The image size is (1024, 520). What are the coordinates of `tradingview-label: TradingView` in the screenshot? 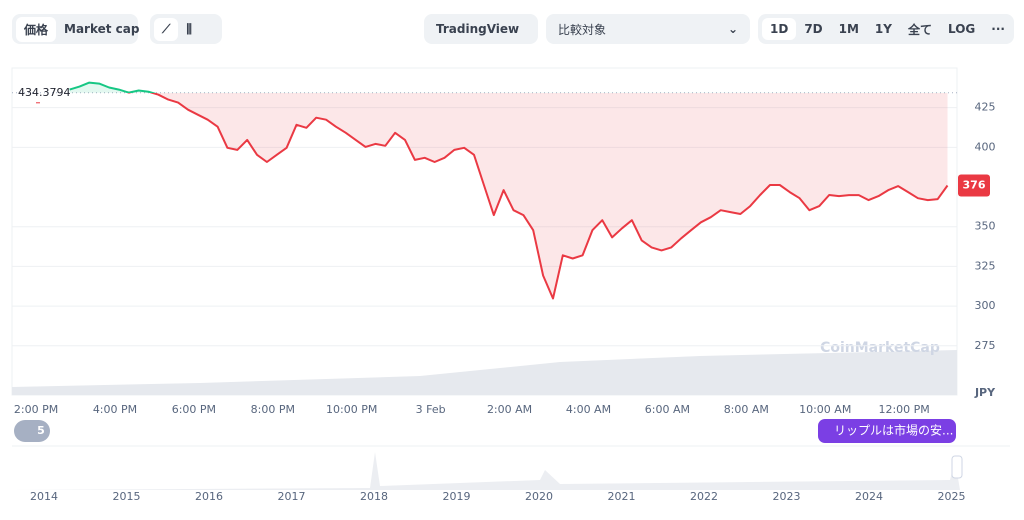 It's located at (478, 29).